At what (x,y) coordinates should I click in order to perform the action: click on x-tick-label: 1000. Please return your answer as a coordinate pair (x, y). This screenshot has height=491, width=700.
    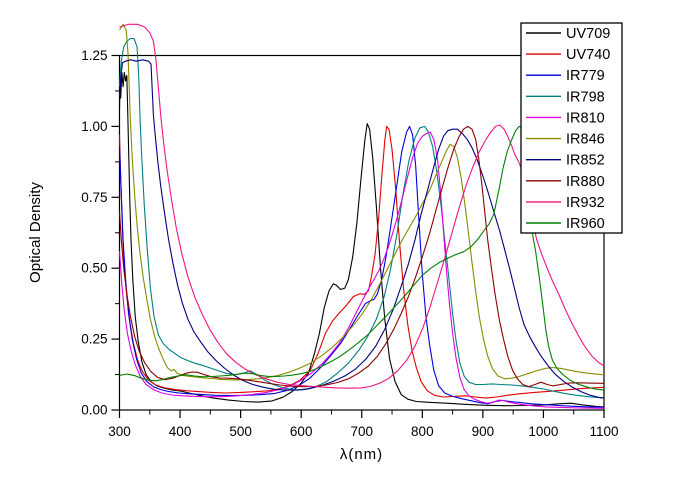
    Looking at the image, I should click on (543, 431).